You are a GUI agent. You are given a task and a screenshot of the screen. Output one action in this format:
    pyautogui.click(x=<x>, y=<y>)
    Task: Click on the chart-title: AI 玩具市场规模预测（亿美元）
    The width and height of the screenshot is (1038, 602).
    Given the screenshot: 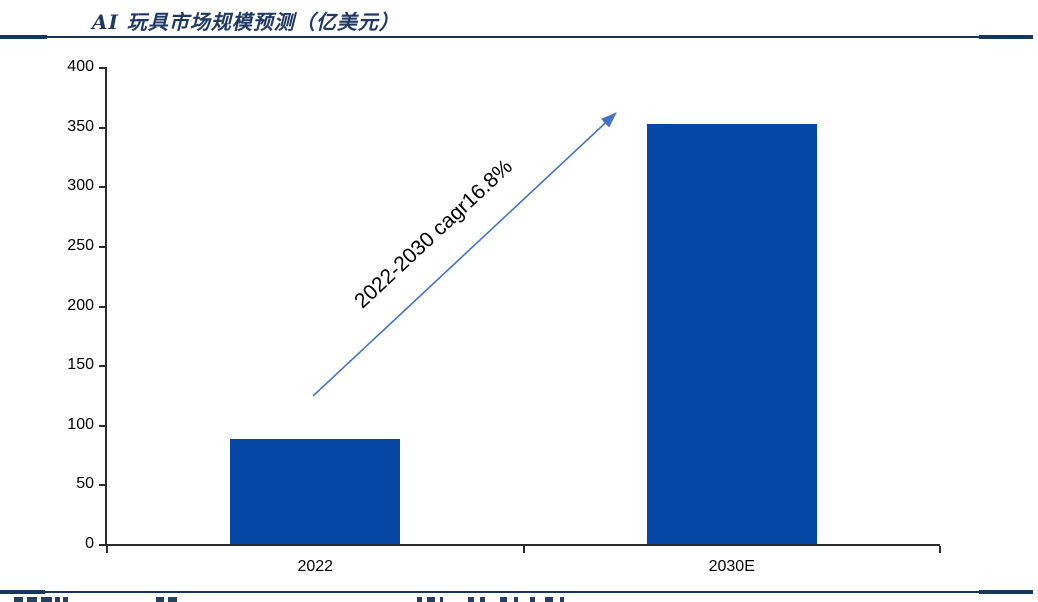 What is the action you would take?
    pyautogui.click(x=246, y=22)
    